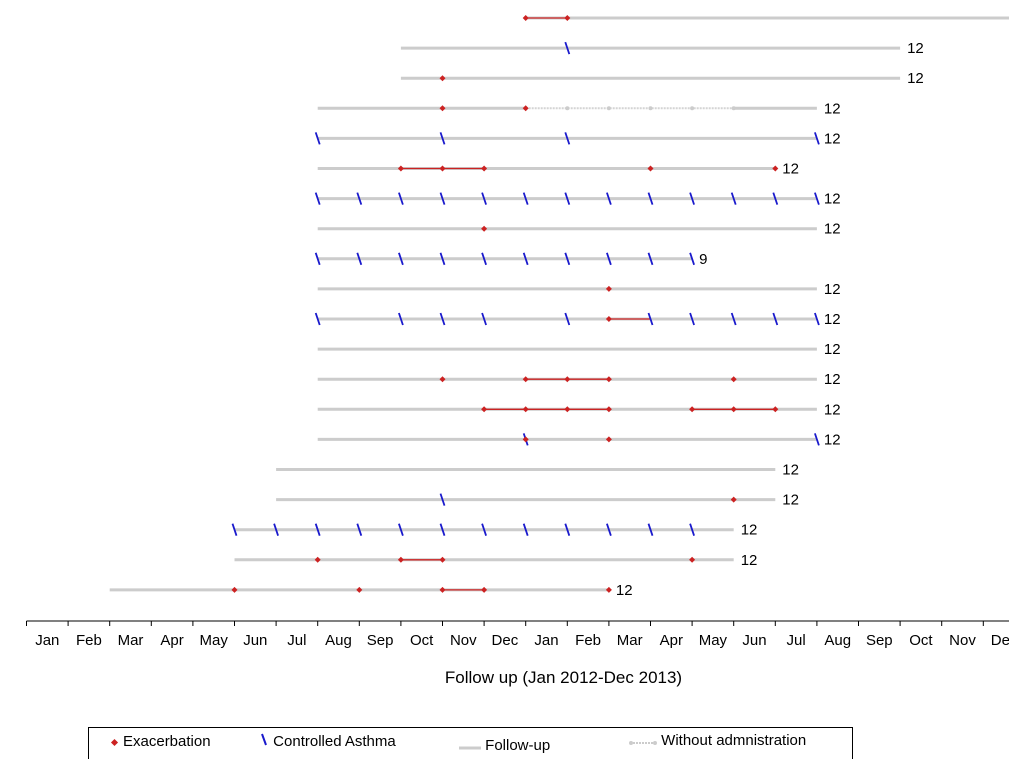 The height and width of the screenshot is (759, 1009). Describe the element at coordinates (463, 640) in the screenshot. I see `x-tick-label: Nov` at that location.